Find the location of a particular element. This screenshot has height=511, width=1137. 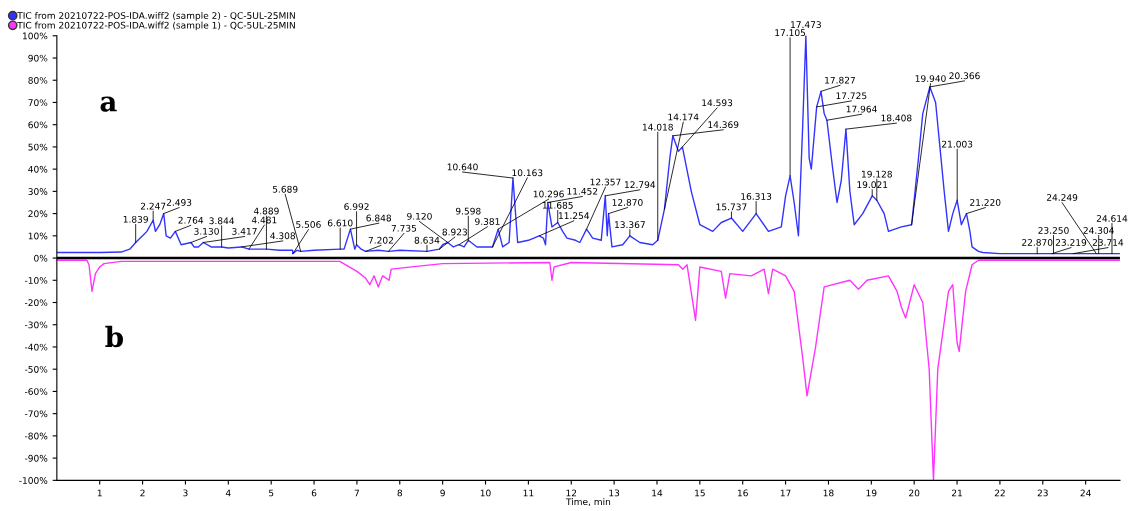

annotation: 6.992 is located at coordinates (356, 206).